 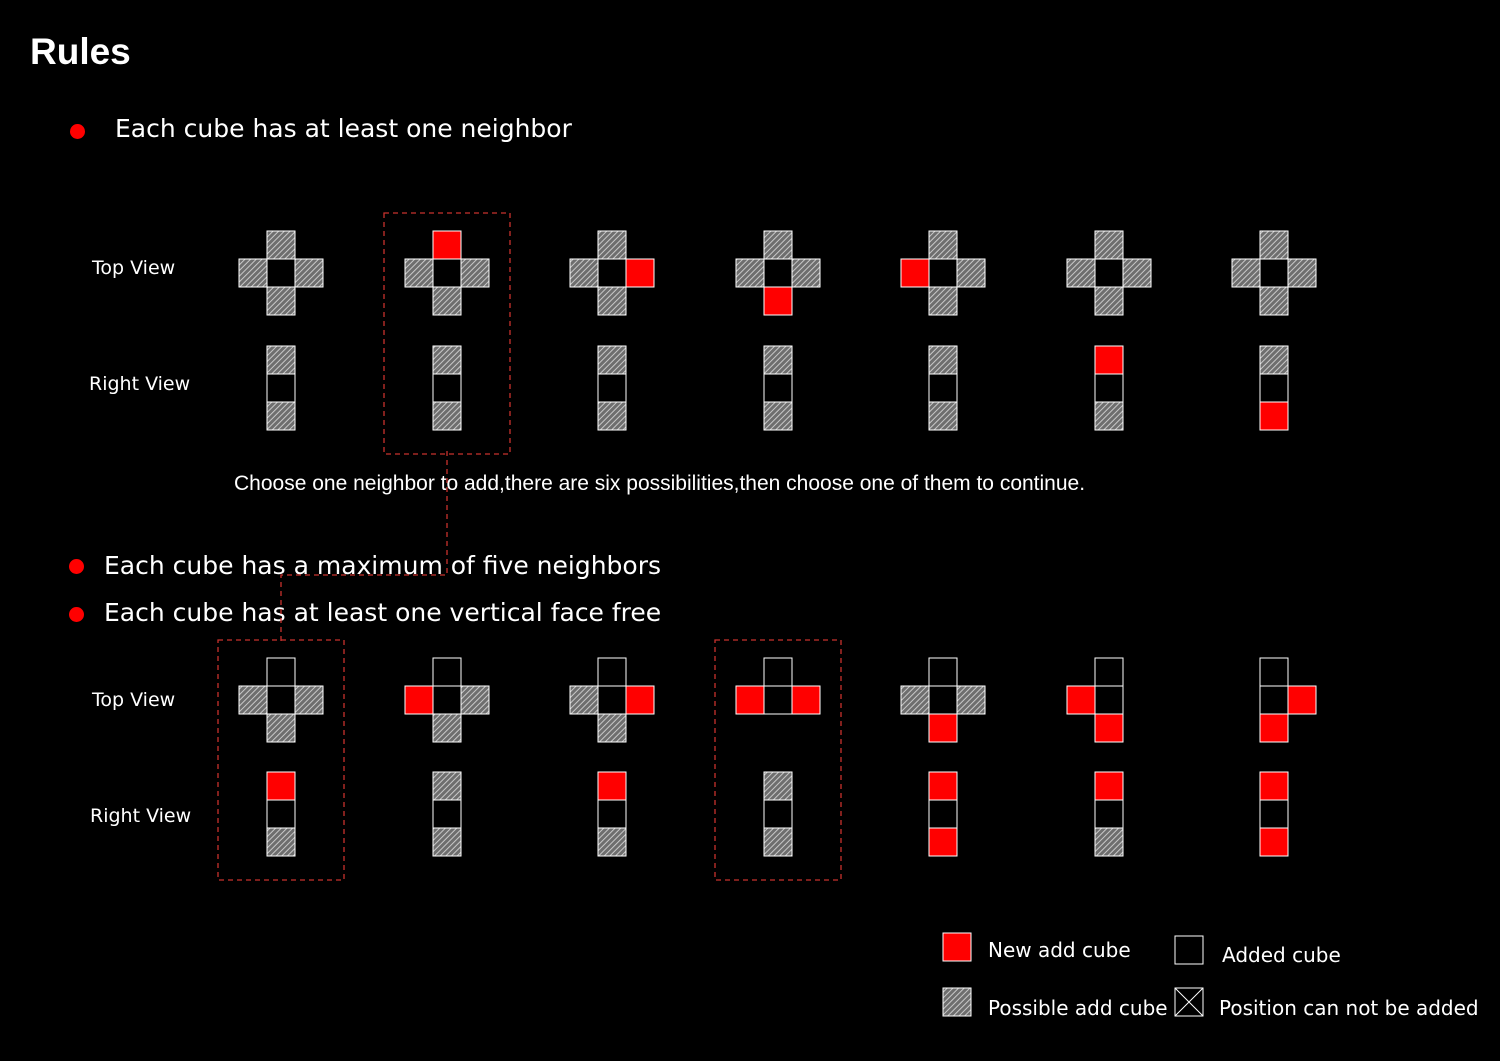 I want to click on row-1-top-view-label: Top View, so click(x=134, y=268).